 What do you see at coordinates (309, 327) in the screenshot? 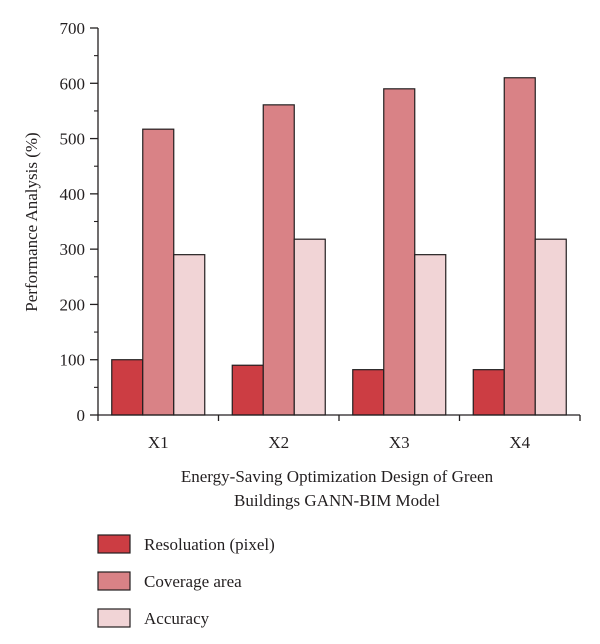
I see `bar-3-x2` at bounding box center [309, 327].